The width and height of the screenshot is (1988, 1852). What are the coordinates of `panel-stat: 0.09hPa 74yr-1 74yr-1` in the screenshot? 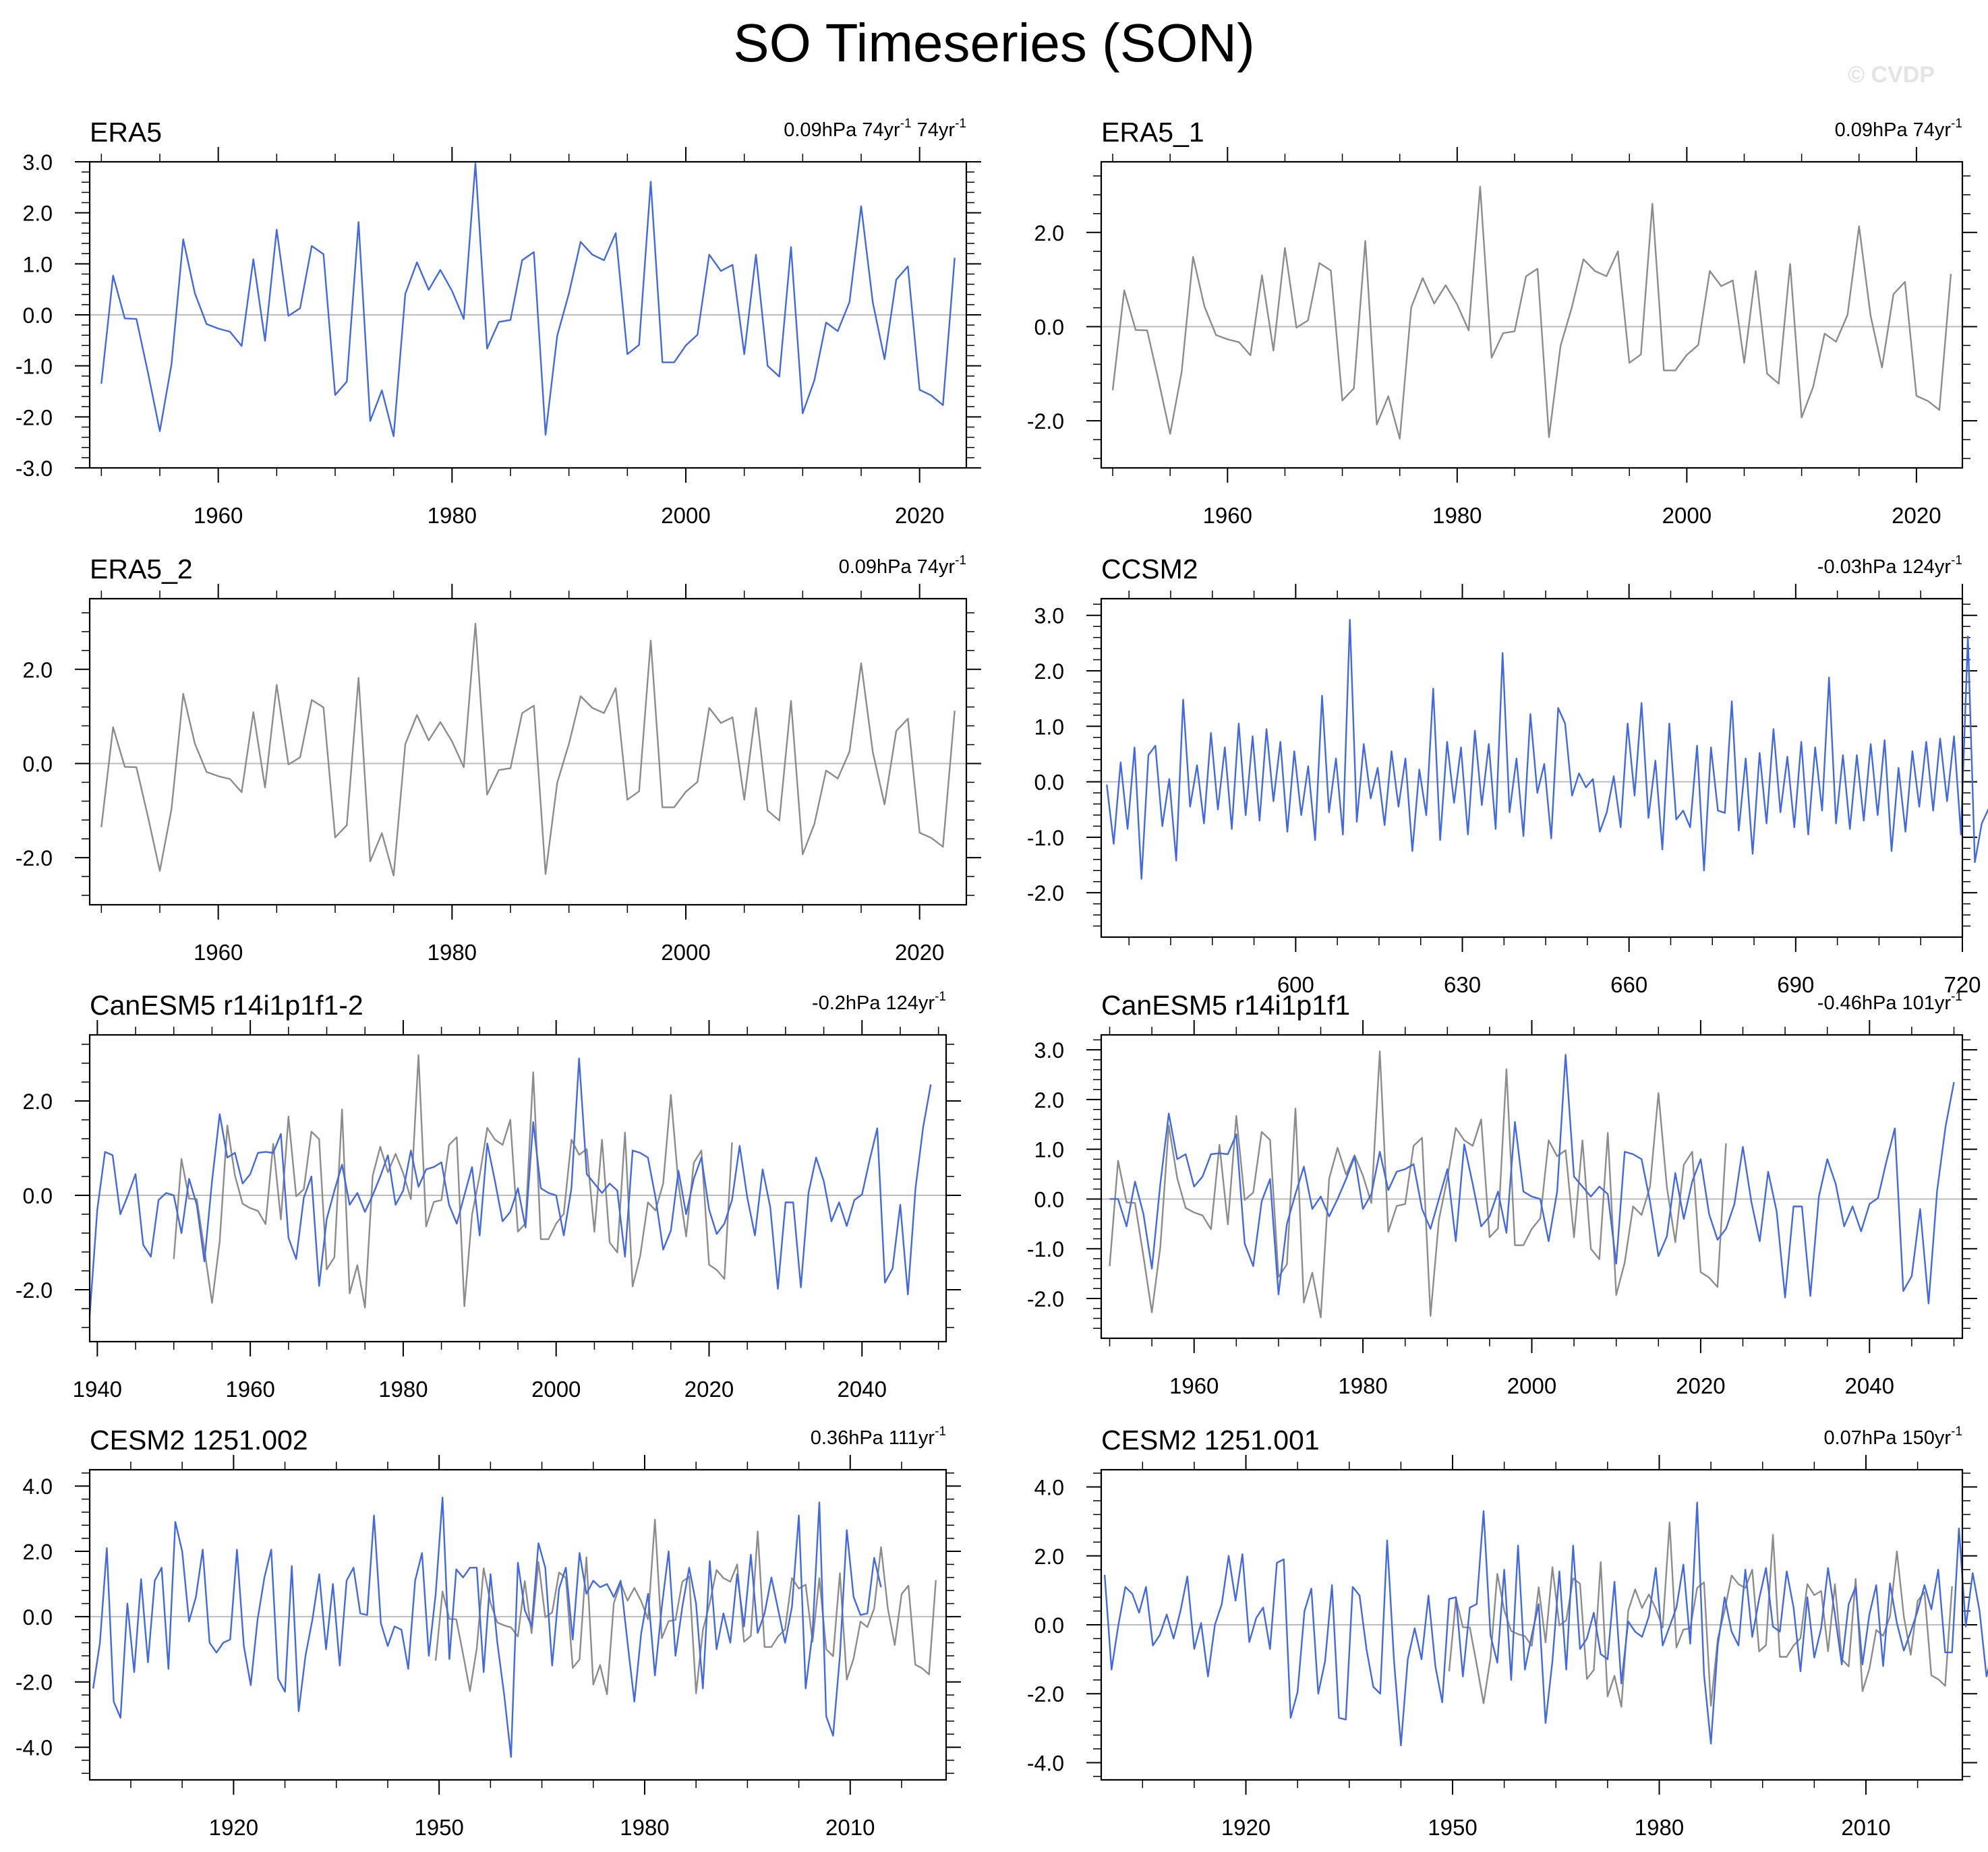 It's located at (875, 129).